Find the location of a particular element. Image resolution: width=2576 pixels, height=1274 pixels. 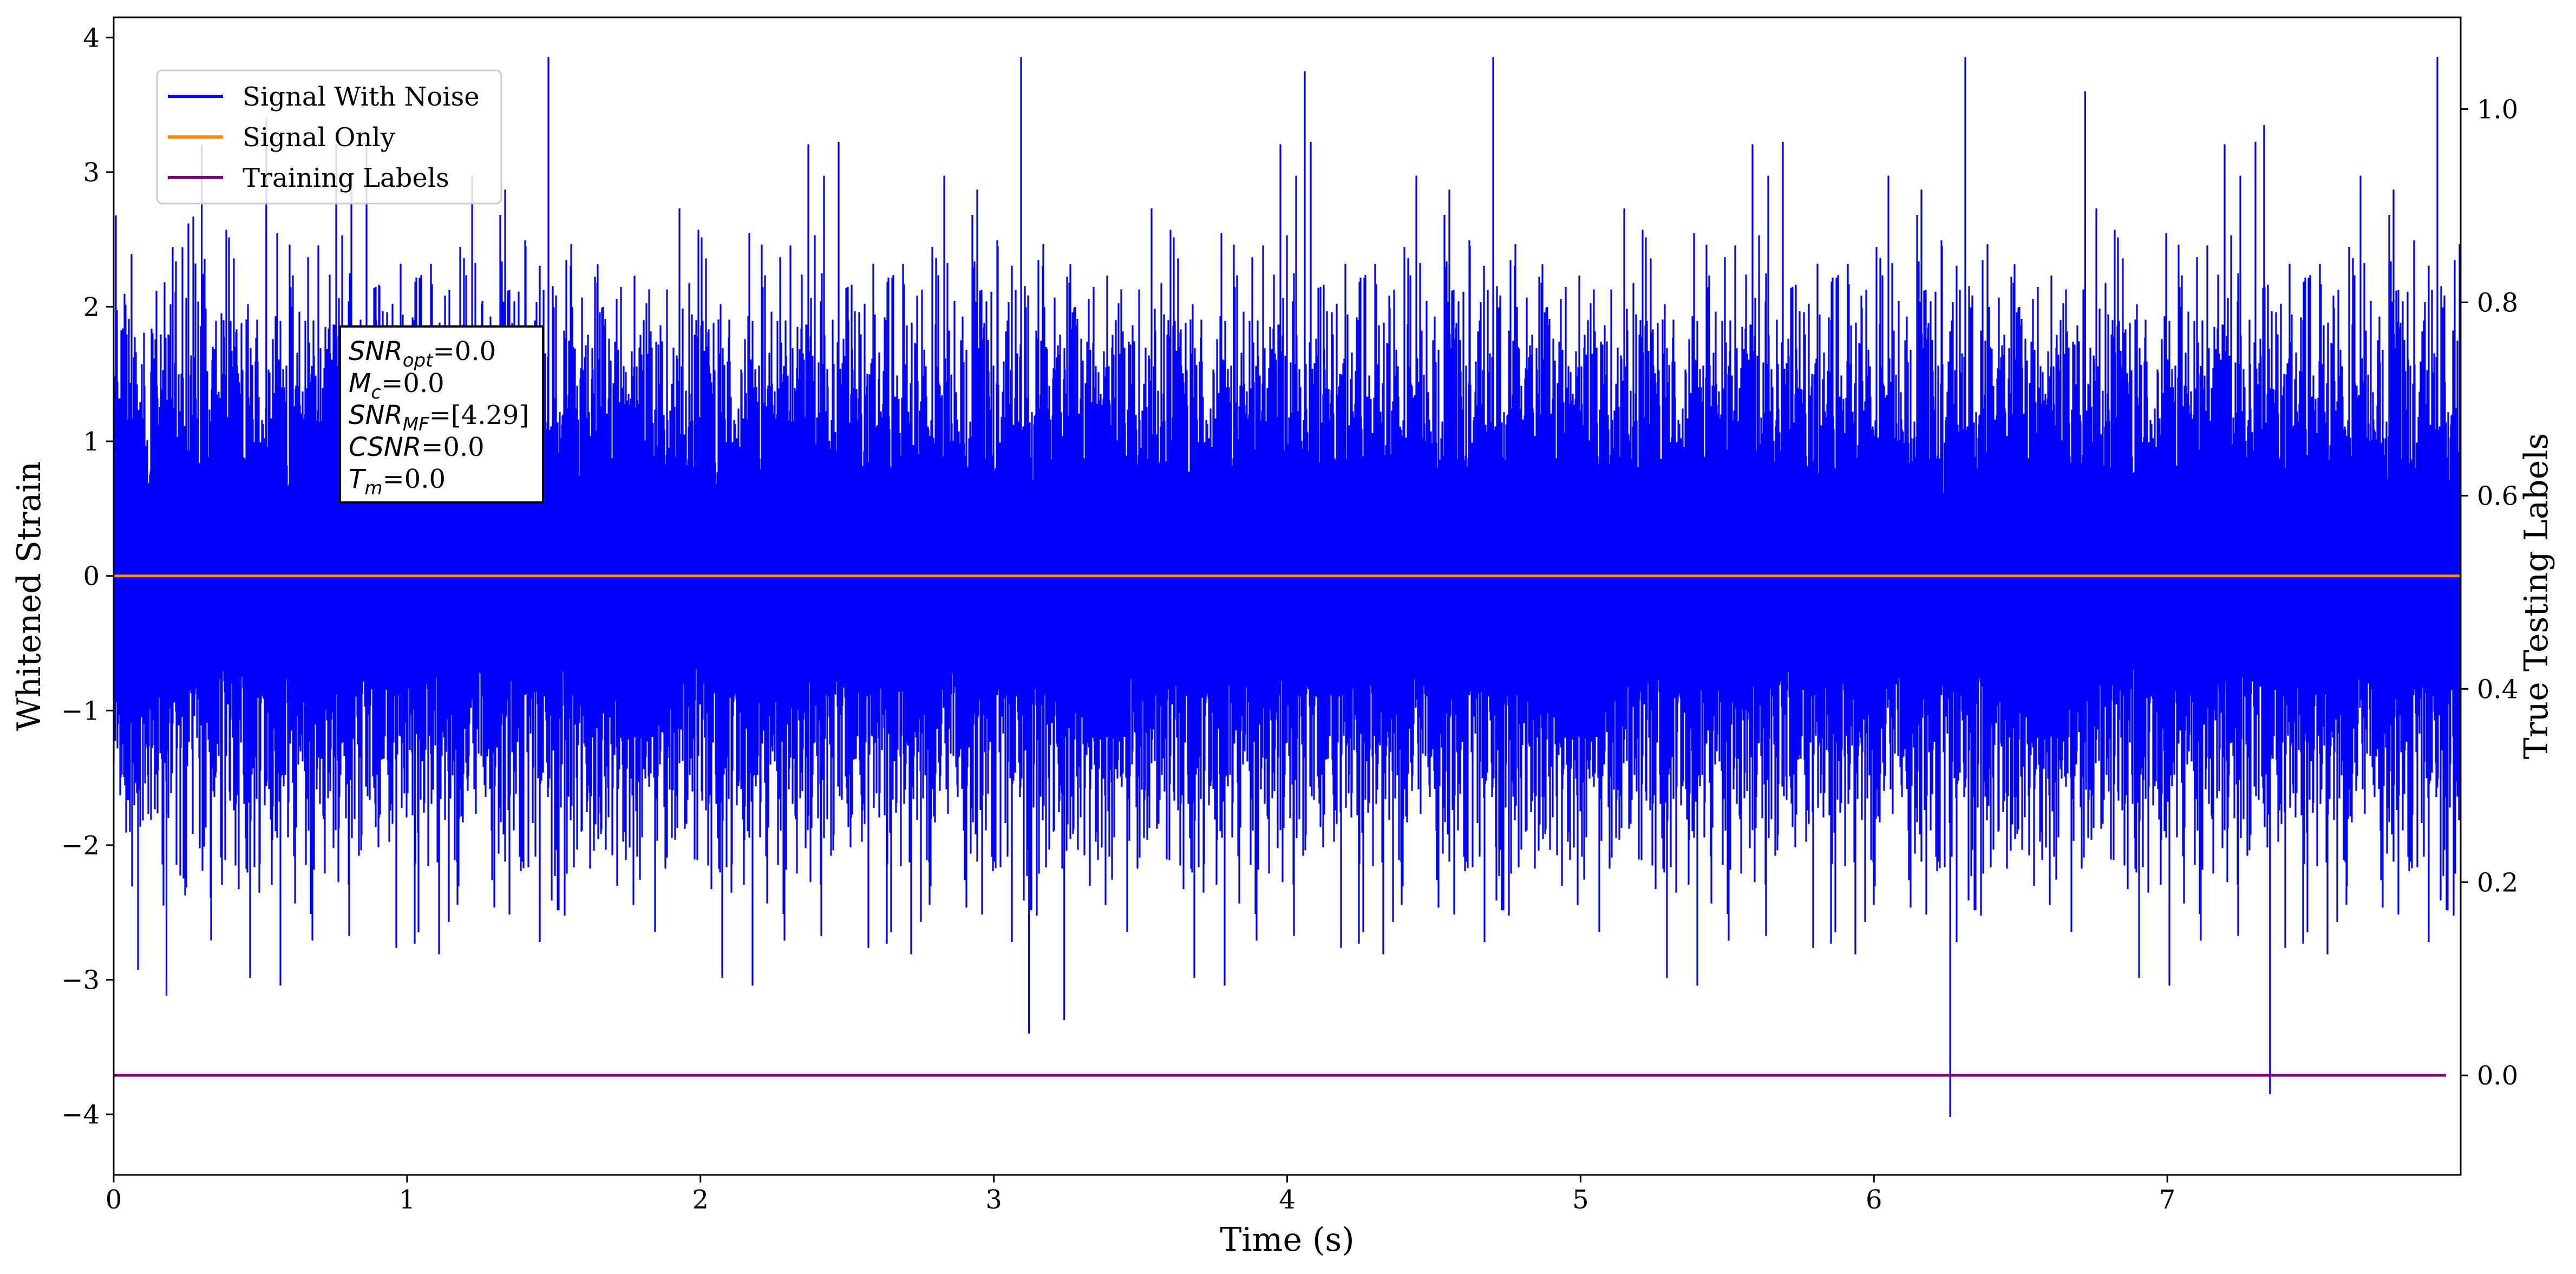

x-tick-label: 3 is located at coordinates (993, 1200).